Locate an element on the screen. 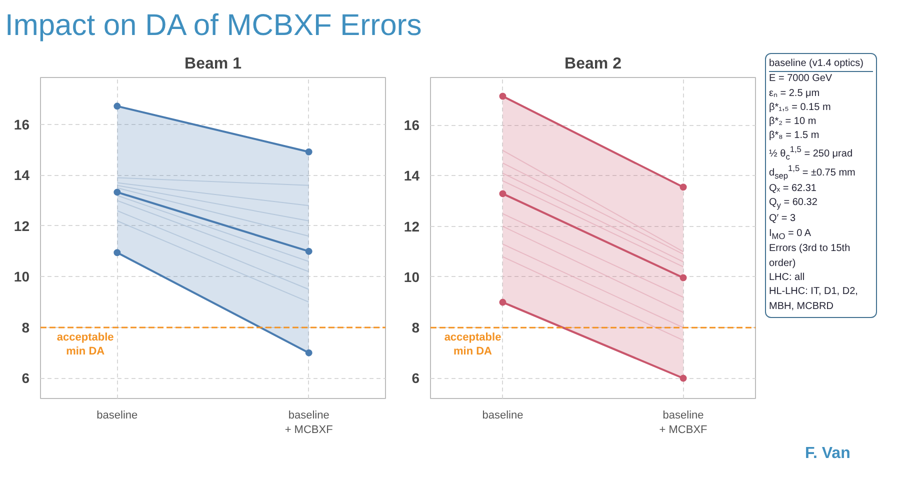 Image resolution: width=904 pixels, height=487 pixels. chart-title: Beam 2 is located at coordinates (593, 64).